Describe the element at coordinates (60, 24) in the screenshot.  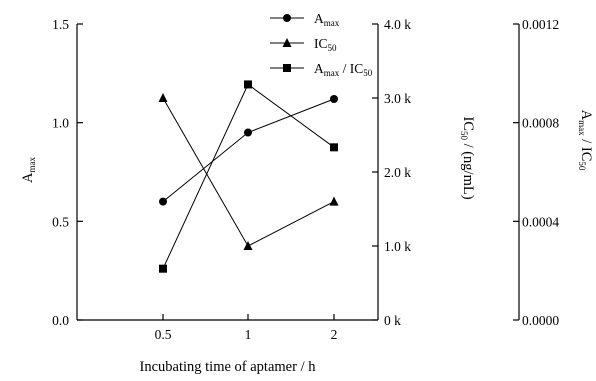
I see `left-tick-label: 1.5` at that location.